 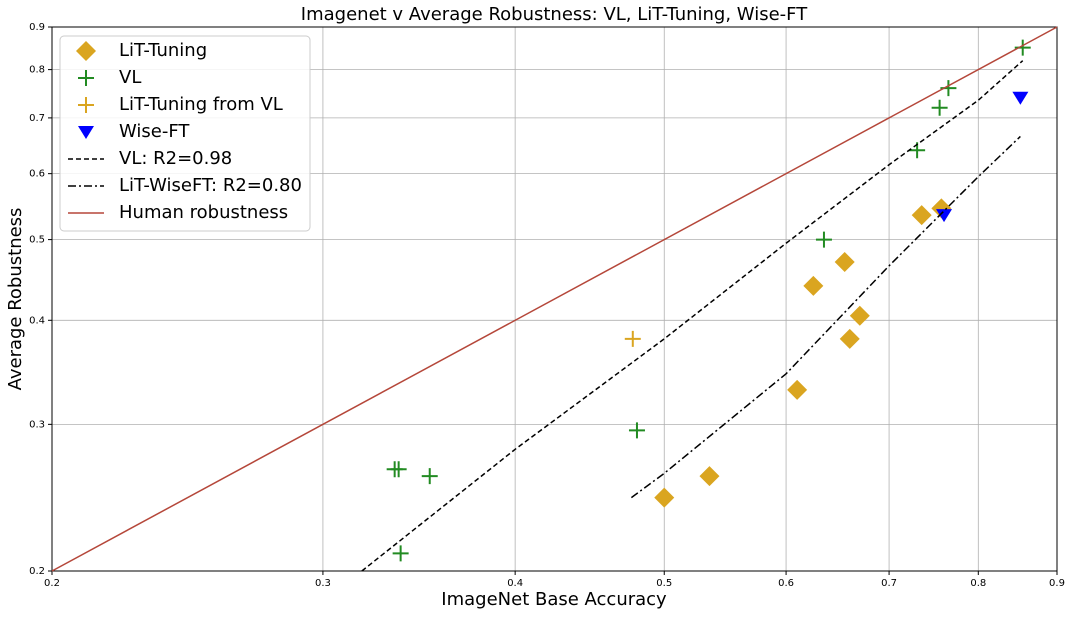 What do you see at coordinates (163, 50) in the screenshot?
I see `legend-label: LiT-Tuning` at bounding box center [163, 50].